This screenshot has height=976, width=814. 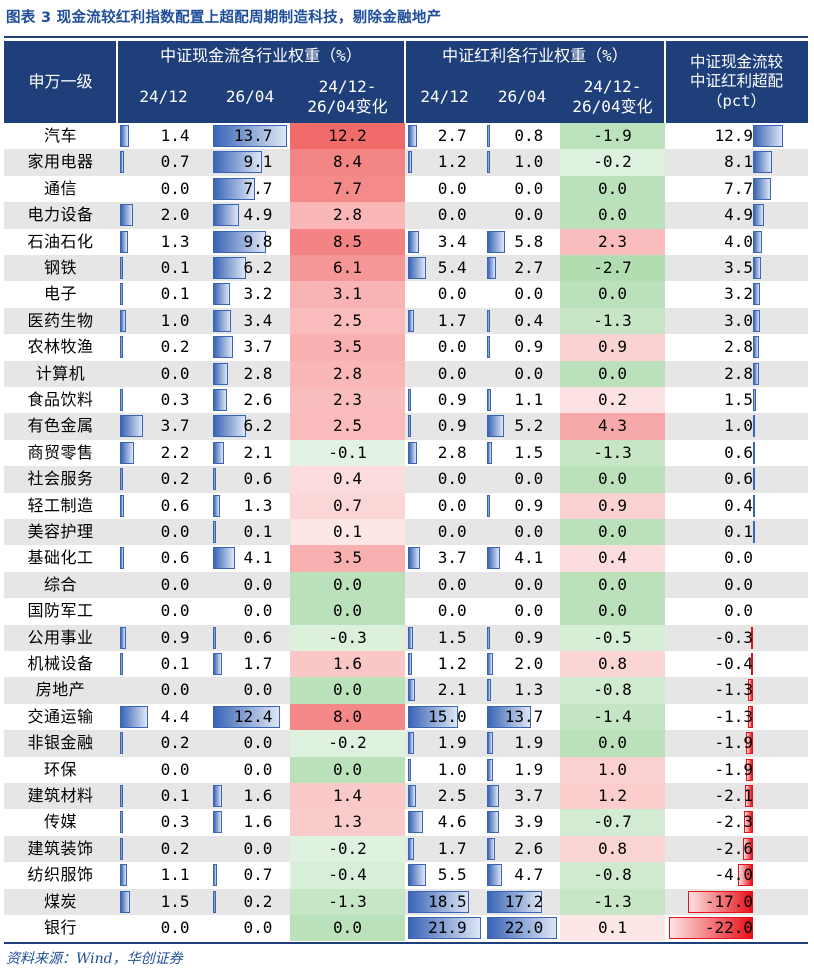 What do you see at coordinates (347, 453) in the screenshot?
I see `cf-change-cell: -0.1` at bounding box center [347, 453].